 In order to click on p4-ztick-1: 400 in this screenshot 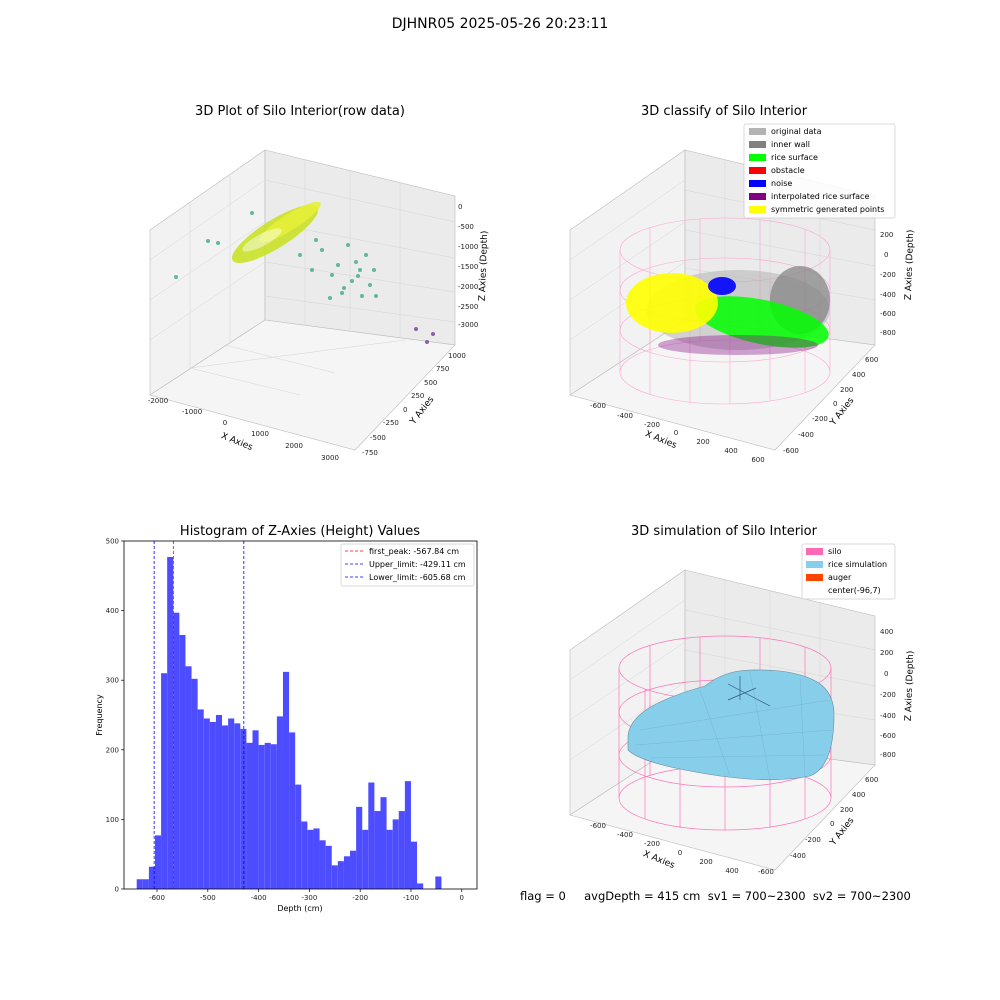, I will do `click(886, 632)`.